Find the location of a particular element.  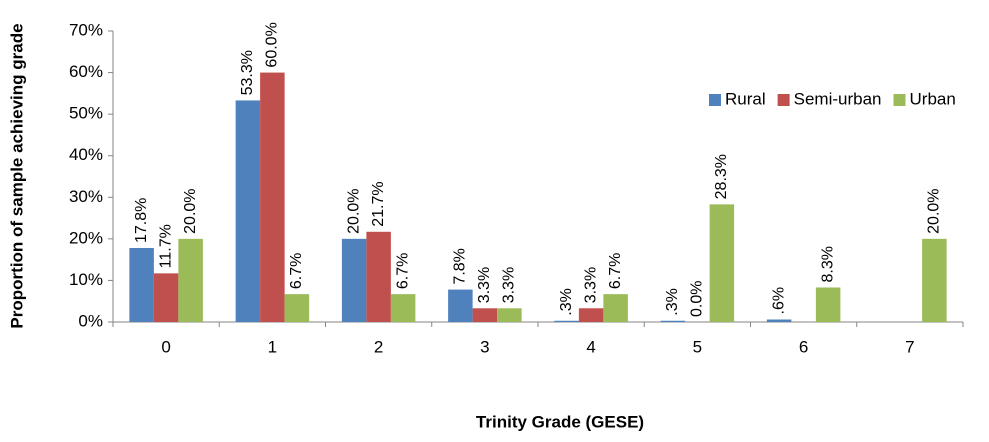

y-tick-label: 20% is located at coordinates (86, 237).